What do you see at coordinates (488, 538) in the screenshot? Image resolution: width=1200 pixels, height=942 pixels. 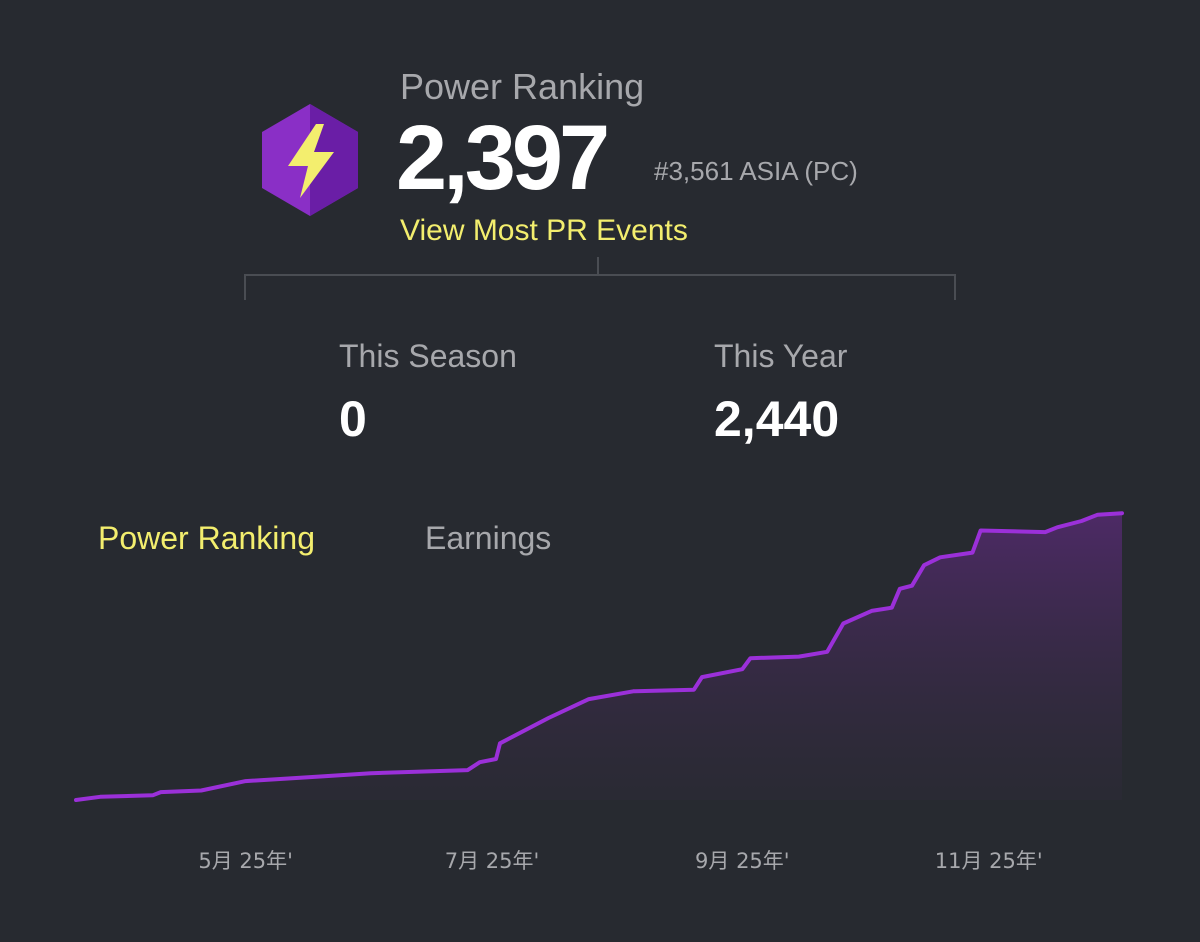 I see `tab-earnings: Earnings` at bounding box center [488, 538].